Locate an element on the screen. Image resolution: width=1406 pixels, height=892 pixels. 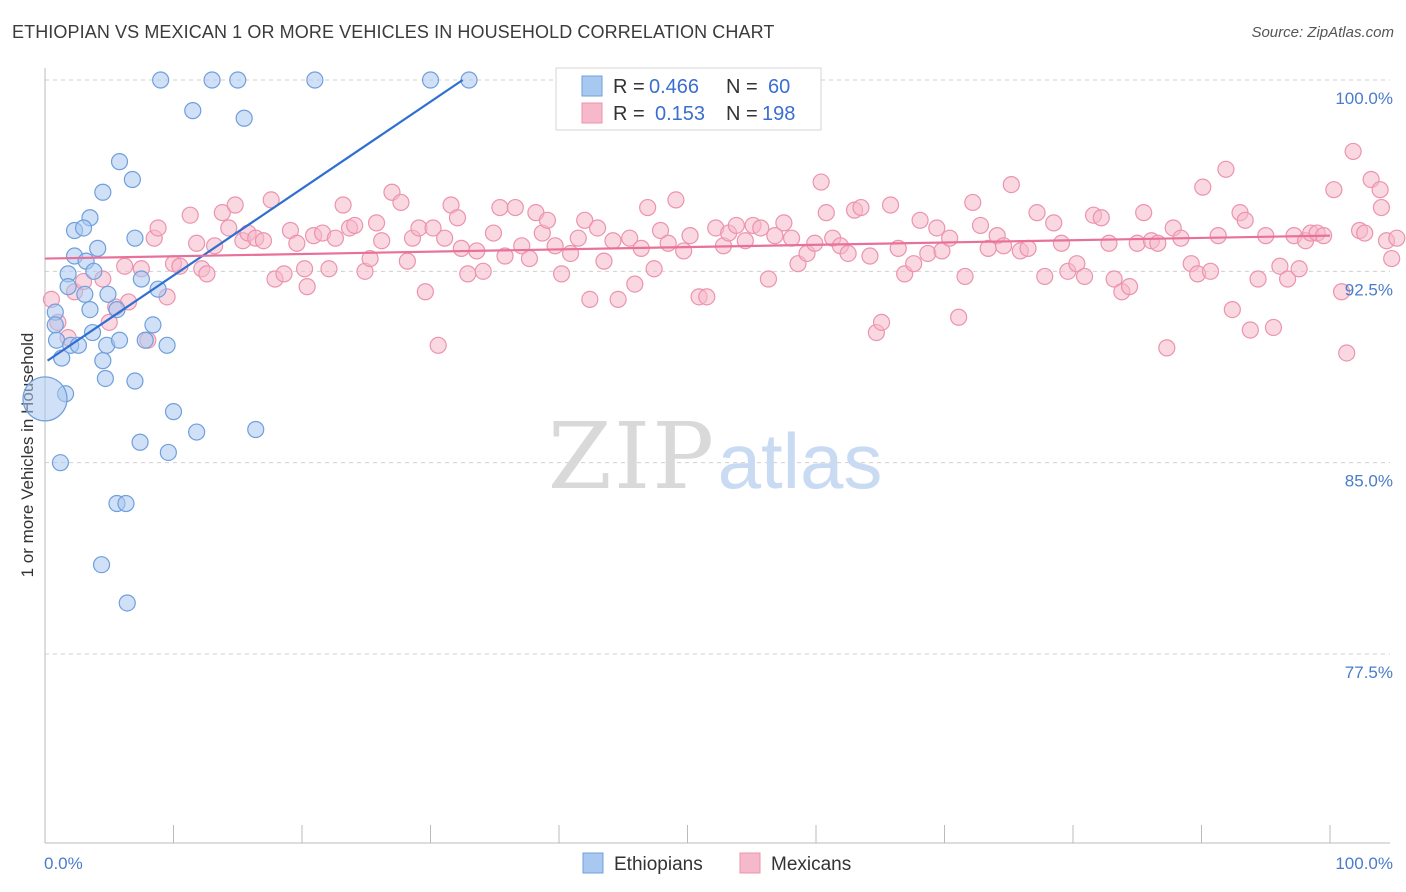
bottom-legend-ethiopians: Ethiopians is located at coordinates (658, 864).